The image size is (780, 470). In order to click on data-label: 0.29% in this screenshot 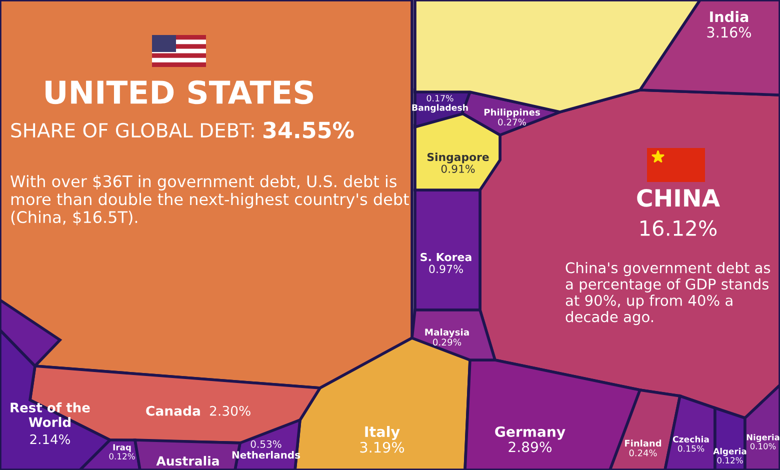, I will do `click(447, 342)`.